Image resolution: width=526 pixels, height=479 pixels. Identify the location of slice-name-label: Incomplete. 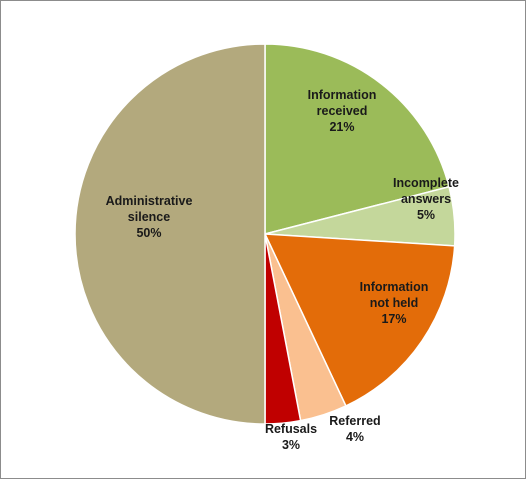
(426, 183).